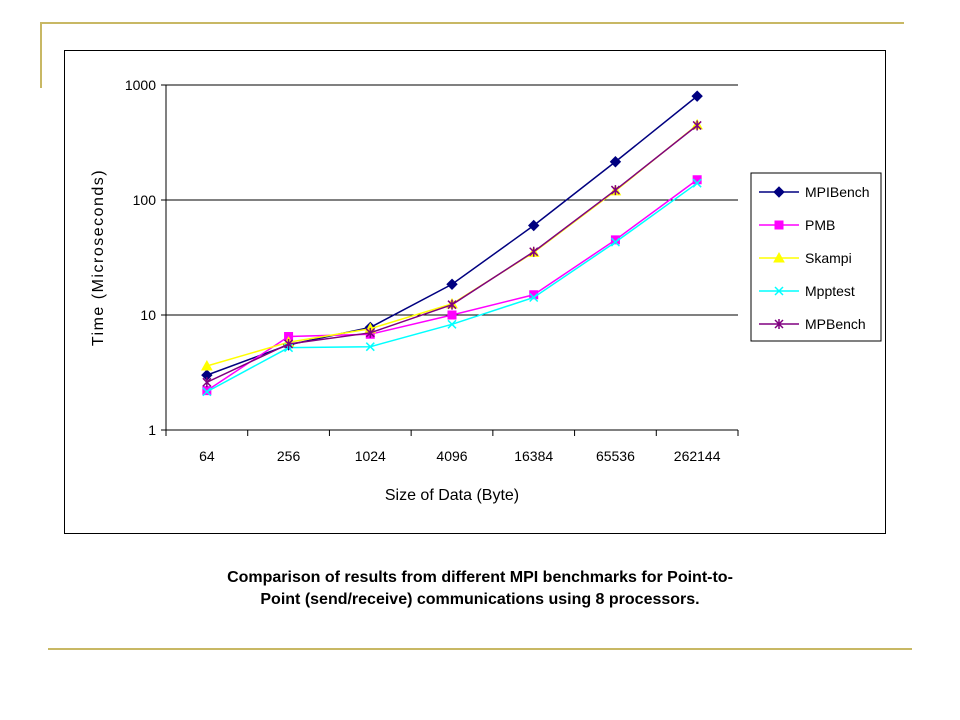 This screenshot has width=960, height=720. What do you see at coordinates (207, 456) in the screenshot?
I see `x-tick-label: 64` at bounding box center [207, 456].